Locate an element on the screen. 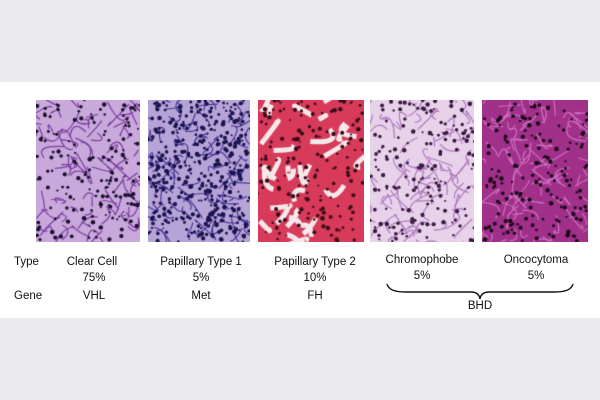  grouping-brace is located at coordinates (480, 291).